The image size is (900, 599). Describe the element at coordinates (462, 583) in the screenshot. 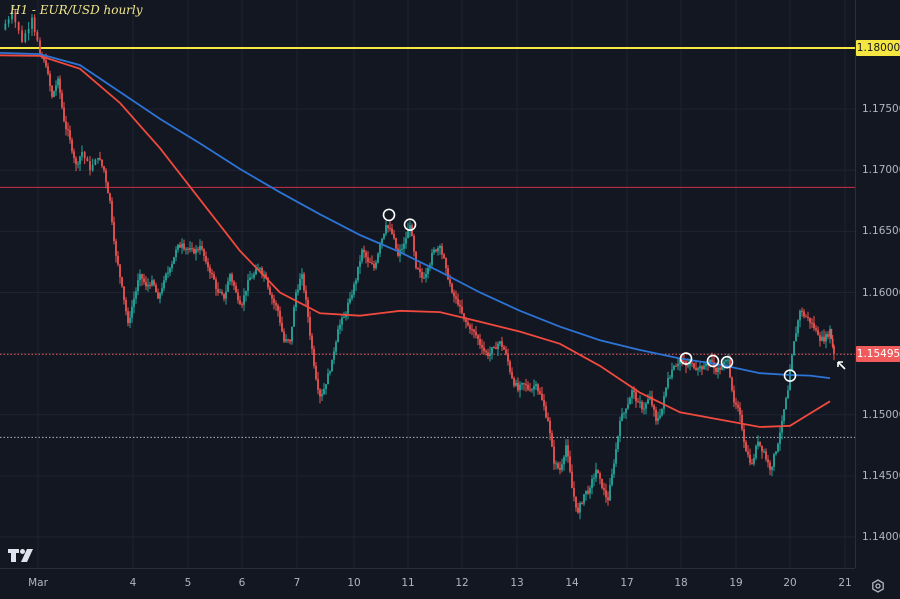

I see `time-tick-label: 12` at that location.